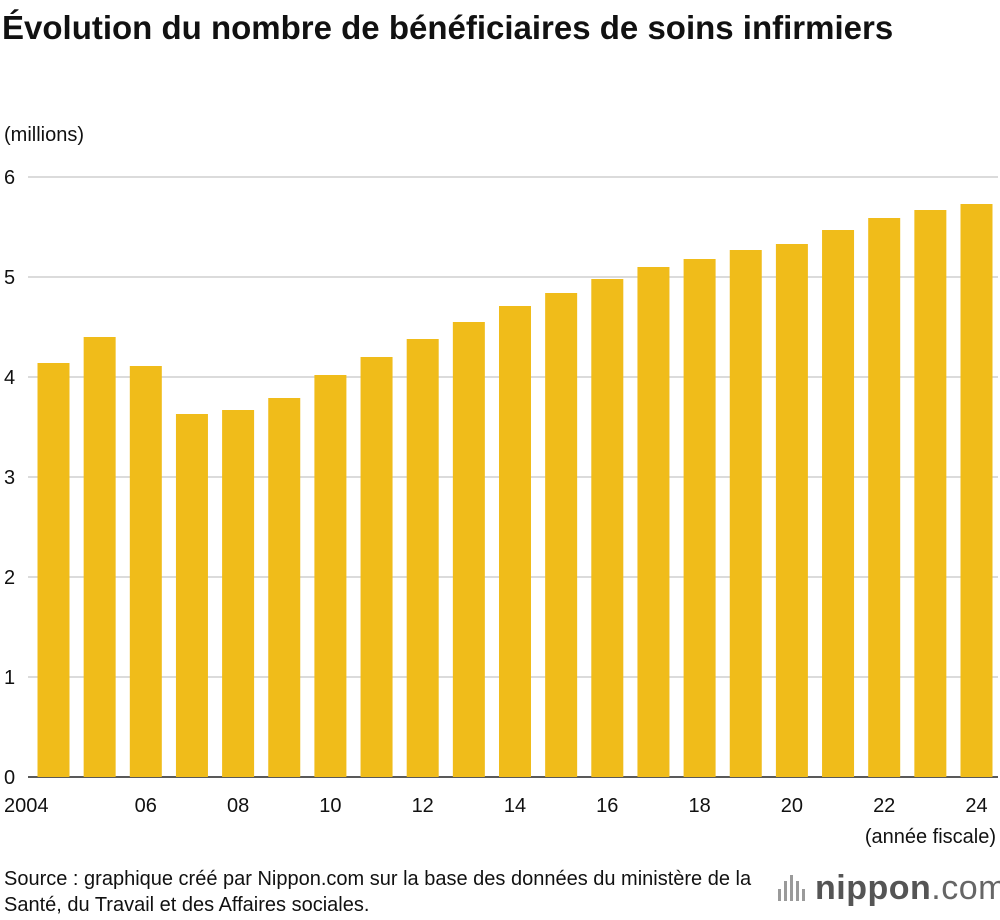 This screenshot has width=1000, height=920. Describe the element at coordinates (607, 806) in the screenshot. I see `x-tick-label: 16` at that location.